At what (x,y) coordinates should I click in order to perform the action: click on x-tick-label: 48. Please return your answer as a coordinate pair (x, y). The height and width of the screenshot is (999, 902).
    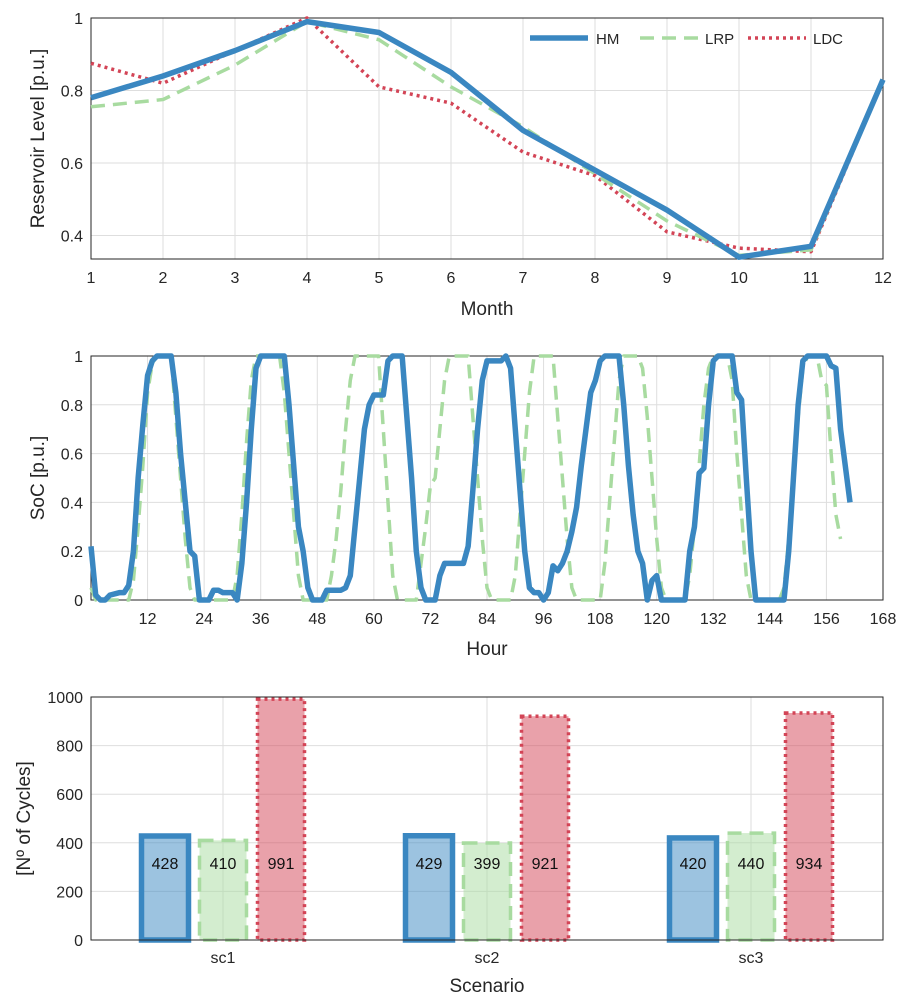
    Looking at the image, I should click on (317, 619).